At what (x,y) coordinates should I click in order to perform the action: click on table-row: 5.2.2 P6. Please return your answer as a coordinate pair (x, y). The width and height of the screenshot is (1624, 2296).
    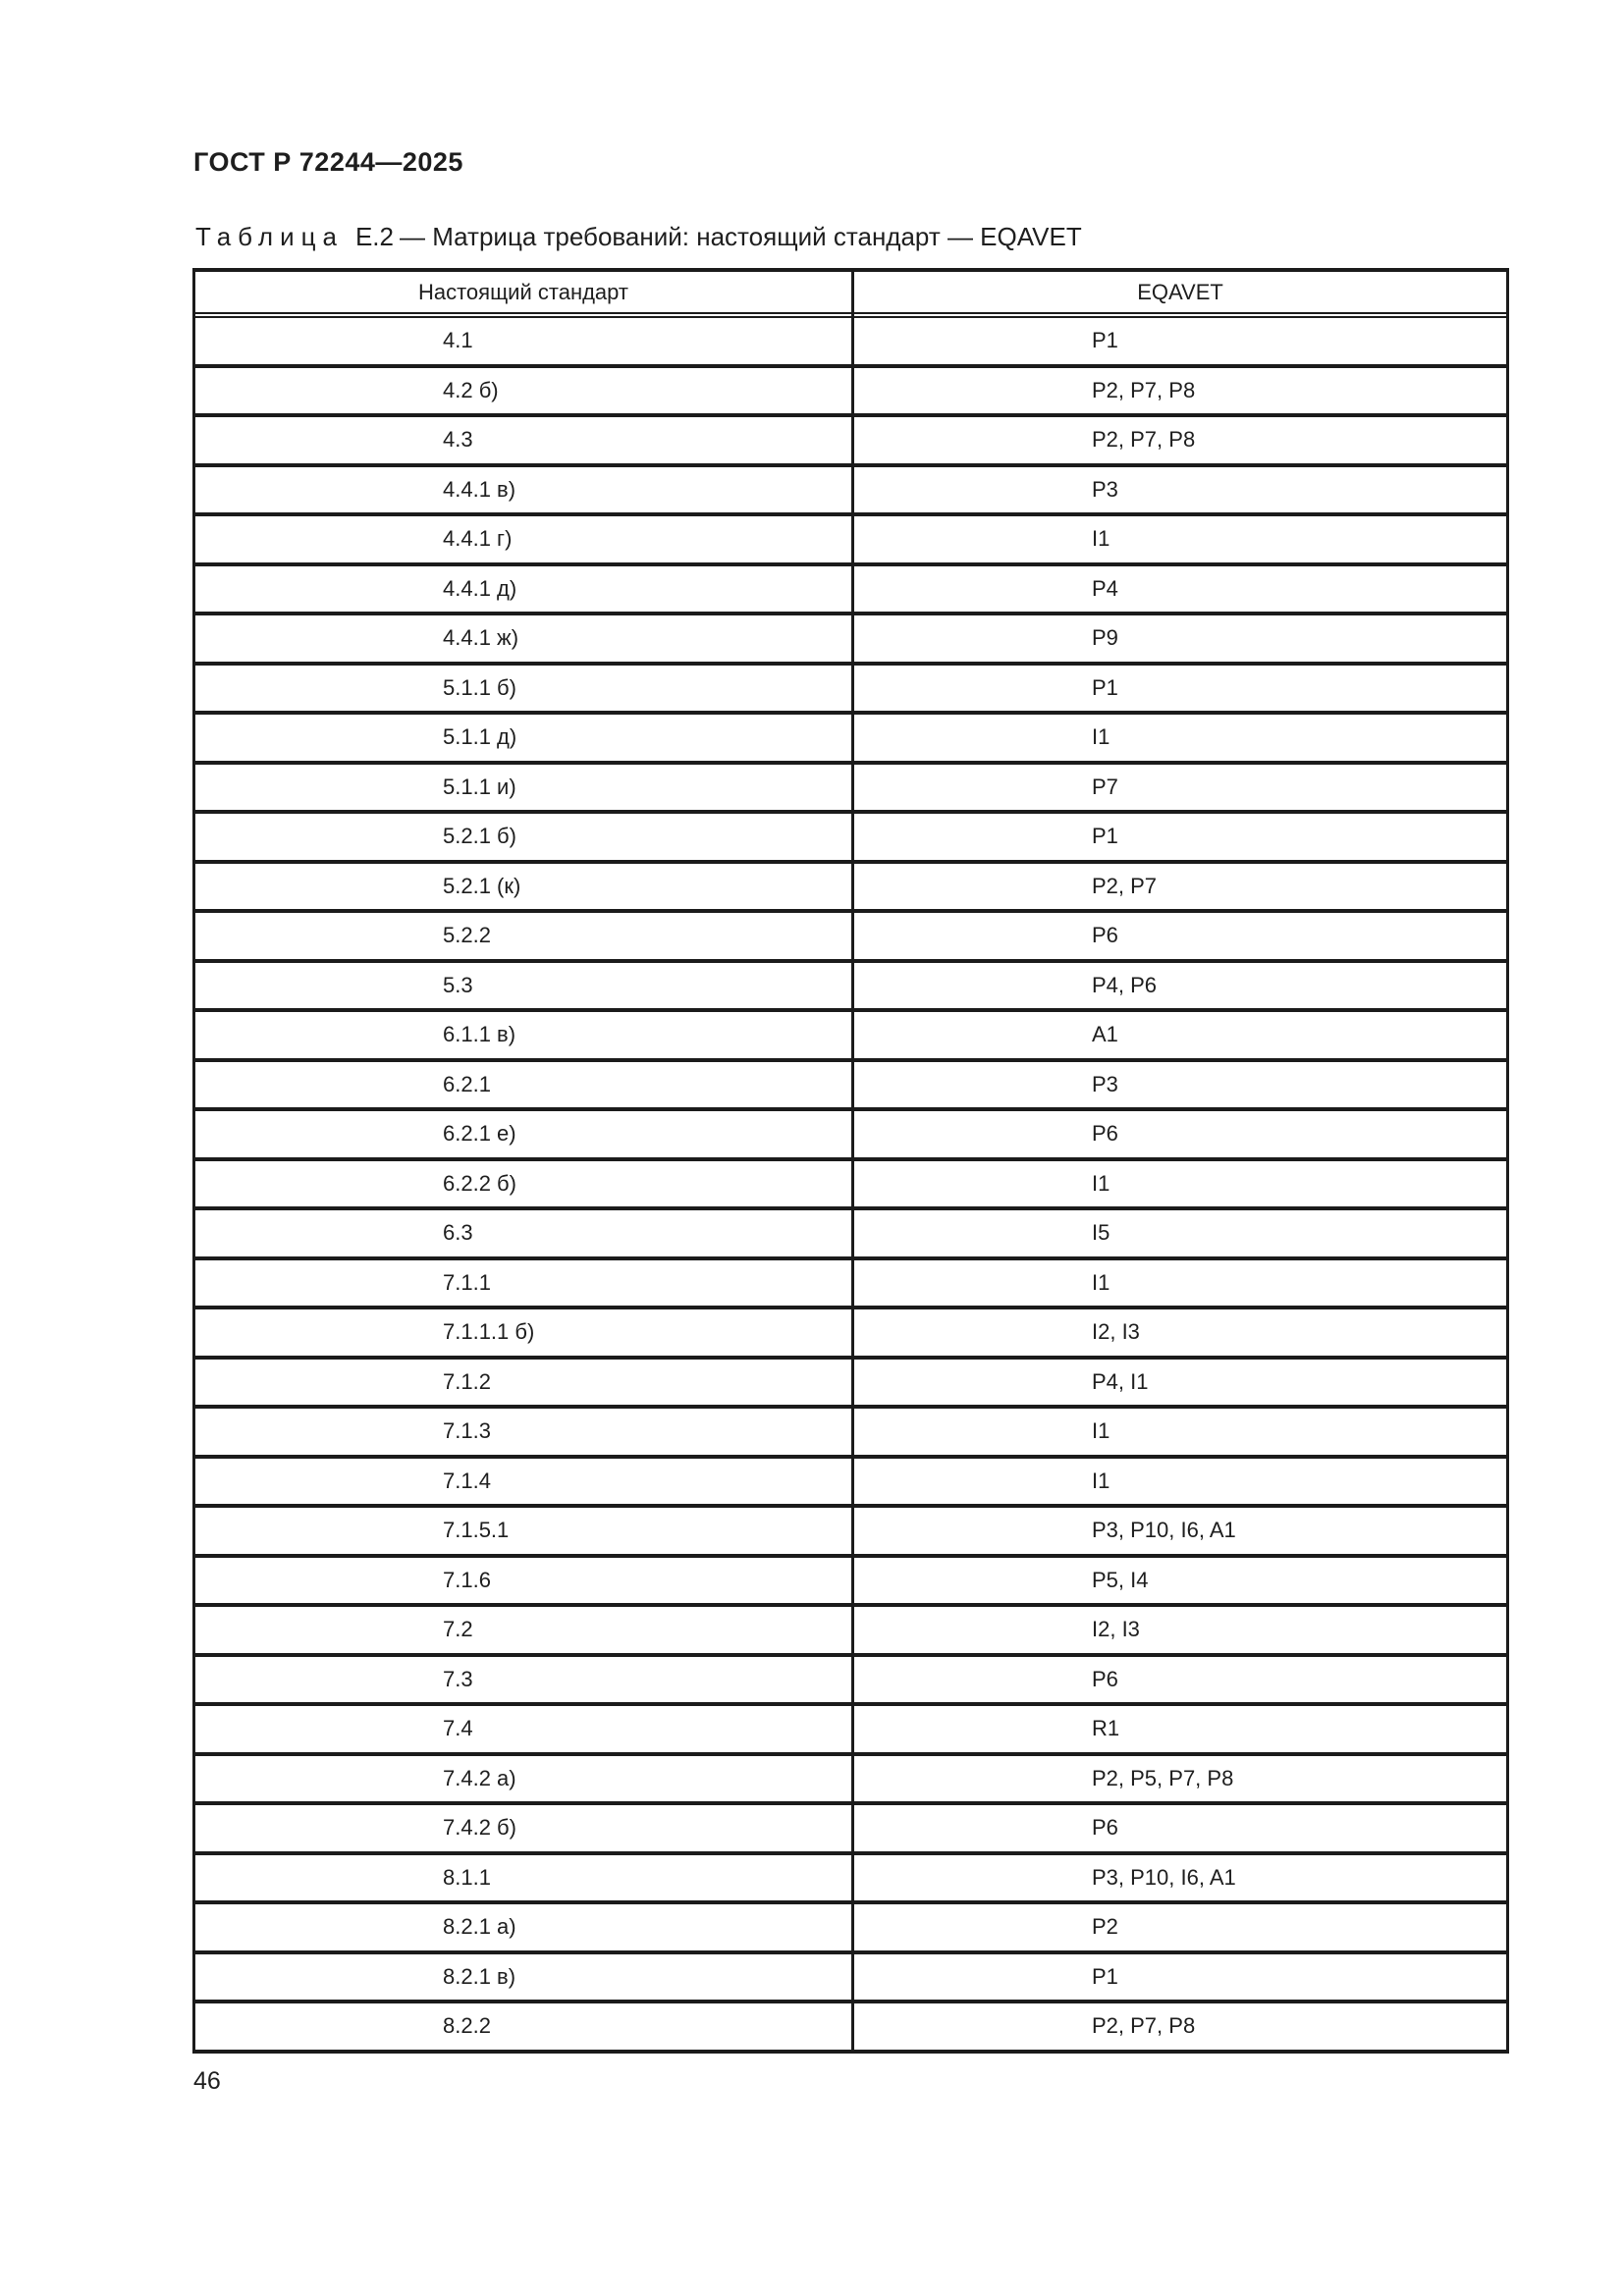
    Looking at the image, I should click on (850, 934).